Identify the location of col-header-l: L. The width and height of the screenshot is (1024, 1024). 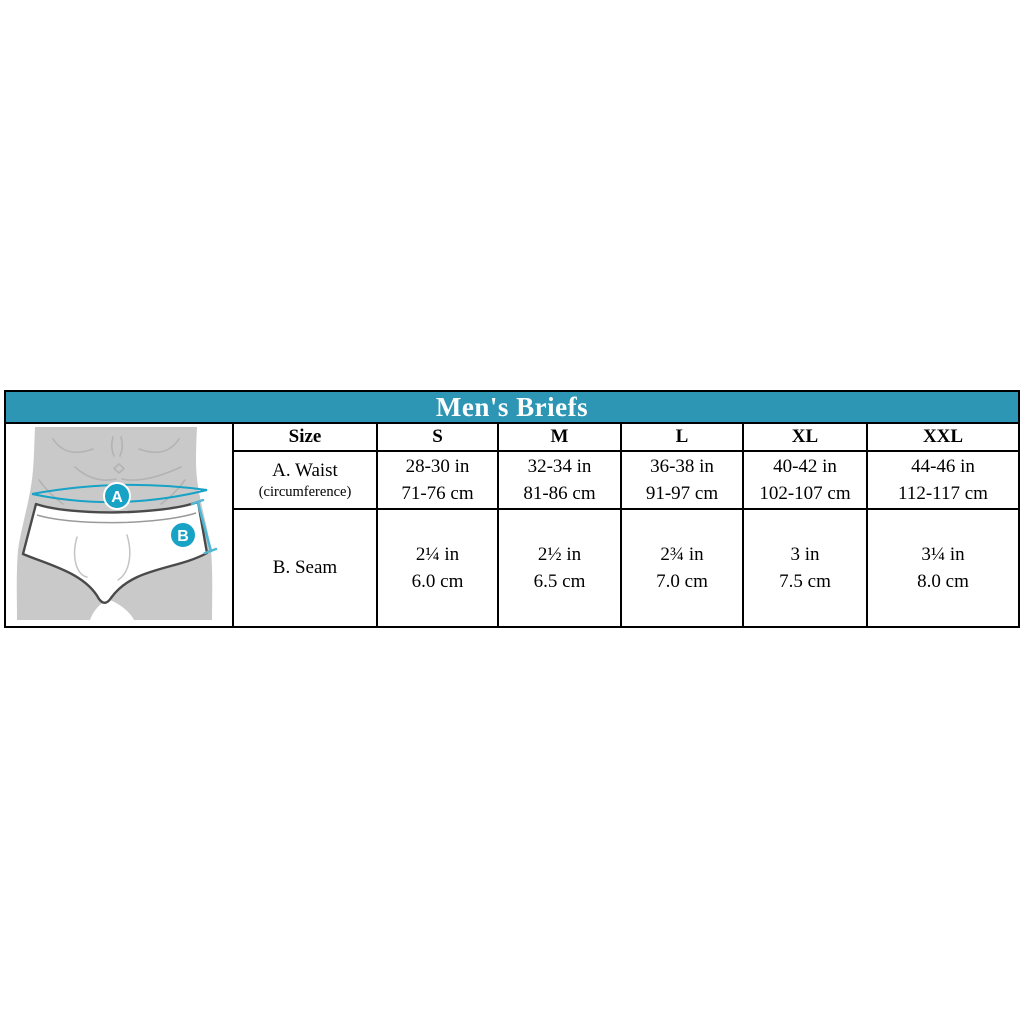
(681, 438).